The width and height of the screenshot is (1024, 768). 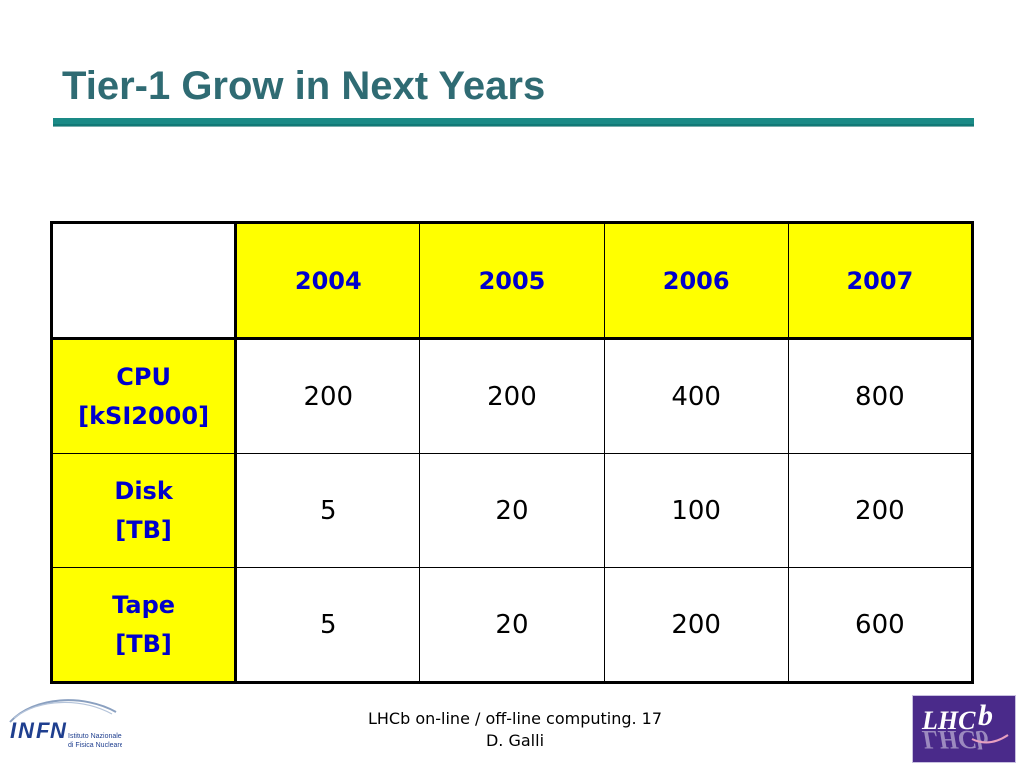 I want to click on row-header-cpu: CPU [kSI2000], so click(x=143, y=396).